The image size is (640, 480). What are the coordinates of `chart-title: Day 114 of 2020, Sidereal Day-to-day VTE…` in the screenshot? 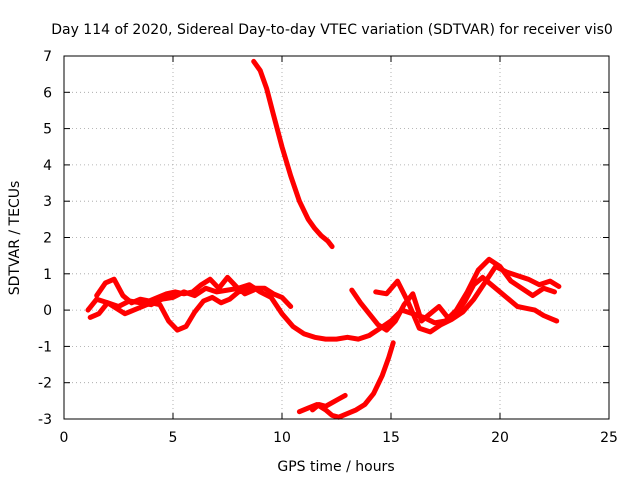 It's located at (332, 30).